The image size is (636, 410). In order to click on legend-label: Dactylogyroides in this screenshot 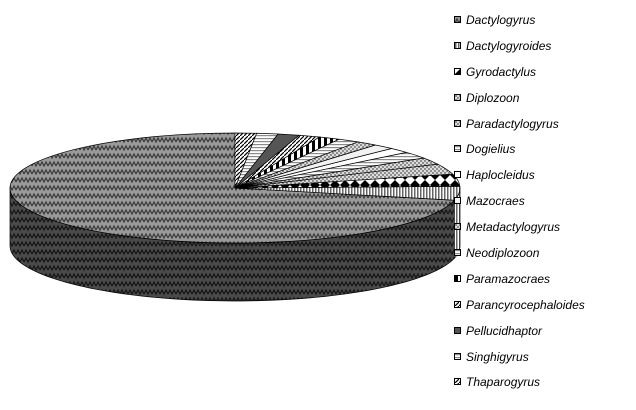, I will do `click(508, 46)`.